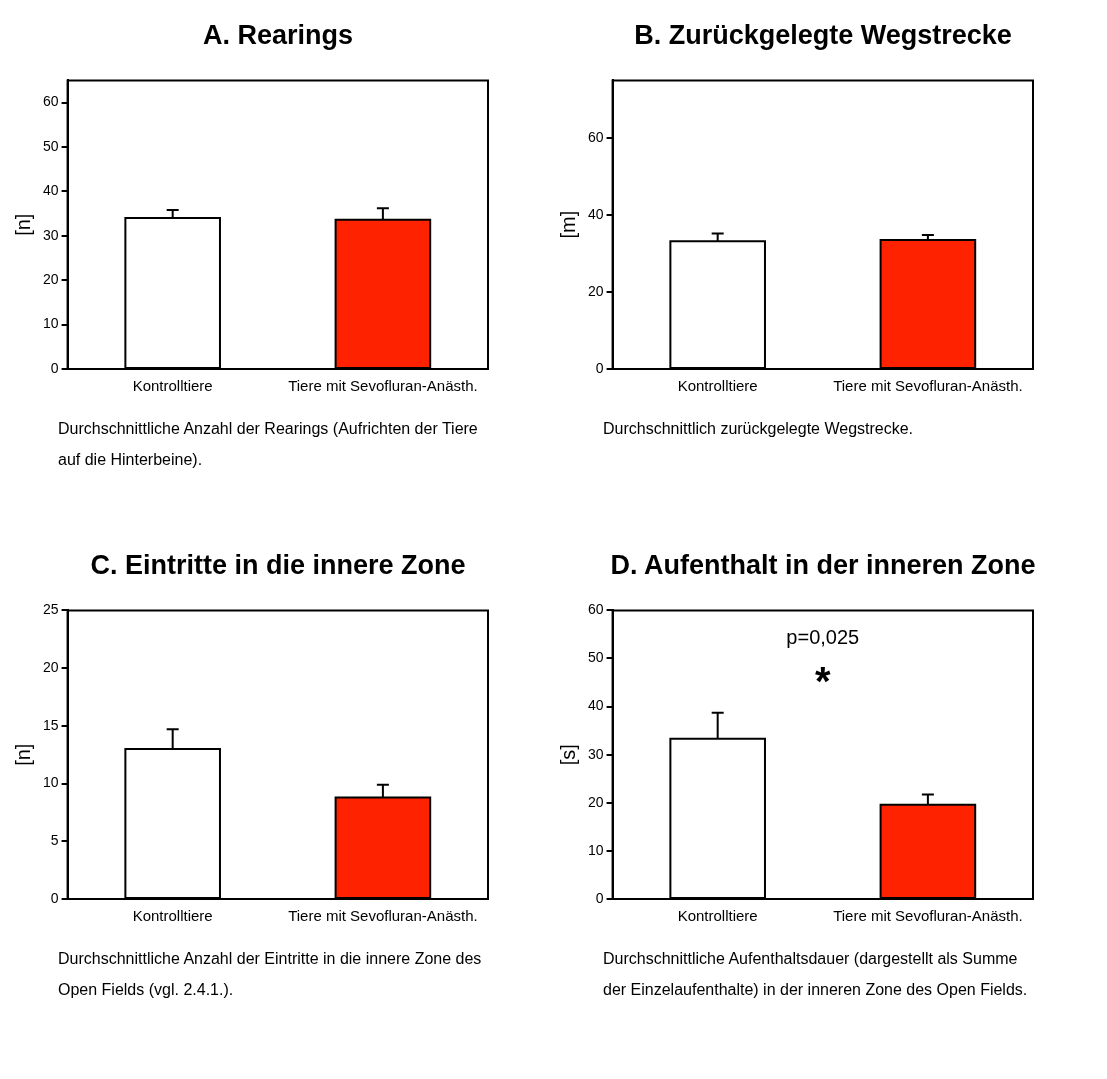 The width and height of the screenshot is (1107, 1079). What do you see at coordinates (268, 444) in the screenshot?
I see `text: Durchschnittliche Anzahl der Rearings (Aufrichten der Tiere auf die Hinterbeine).` at bounding box center [268, 444].